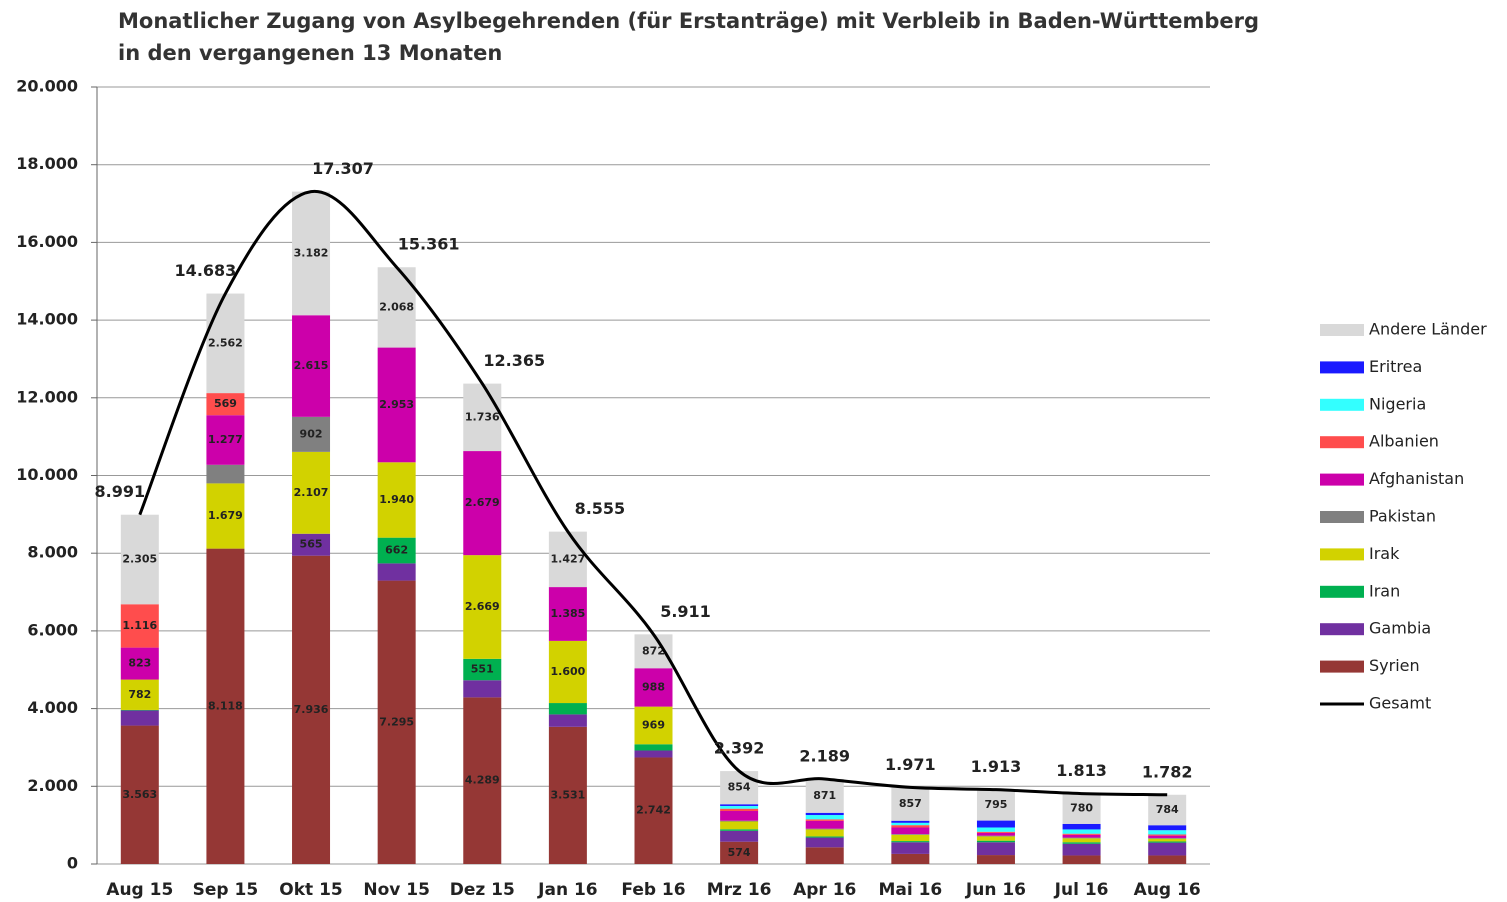 The width and height of the screenshot is (1507, 902). Describe the element at coordinates (995, 890) in the screenshot. I see `x-tick-label: Jun 16` at that location.